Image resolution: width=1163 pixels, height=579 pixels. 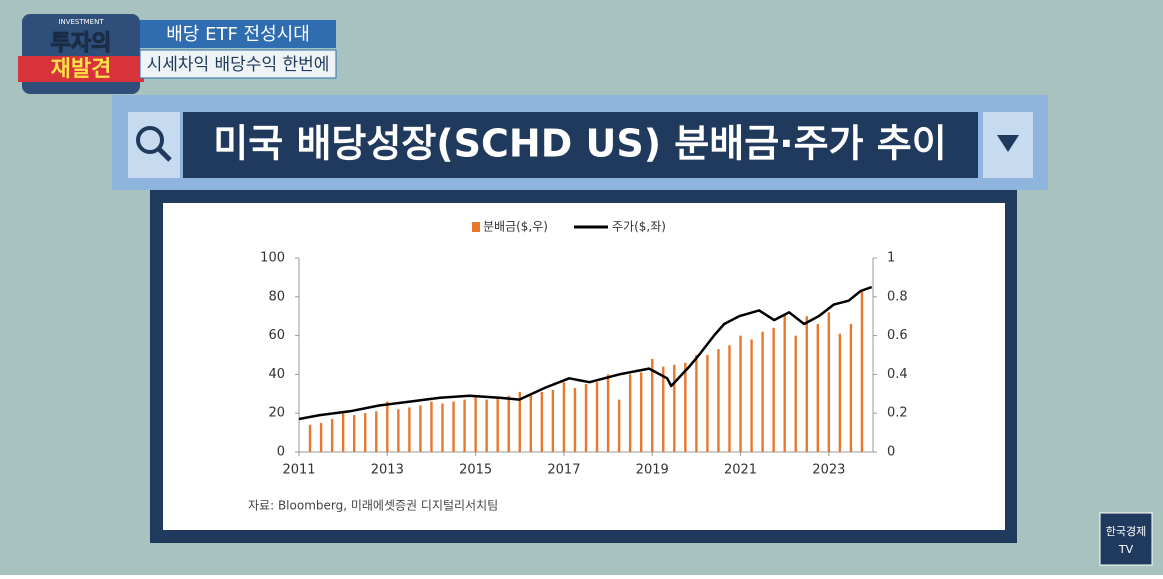 I want to click on y-tick-label: 80, so click(x=276, y=296).